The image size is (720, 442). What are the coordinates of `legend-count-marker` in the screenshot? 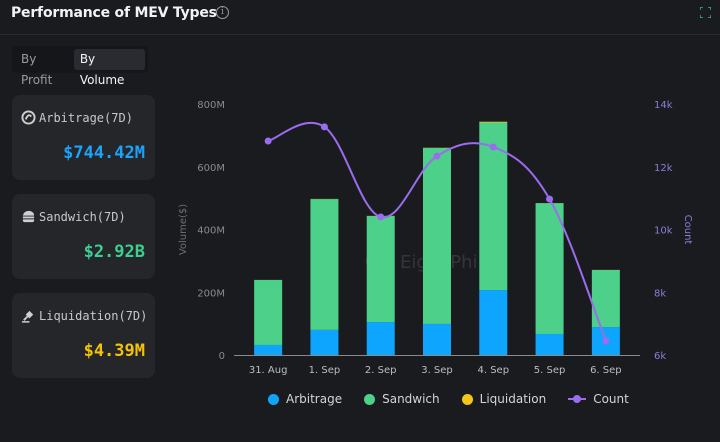 It's located at (577, 399).